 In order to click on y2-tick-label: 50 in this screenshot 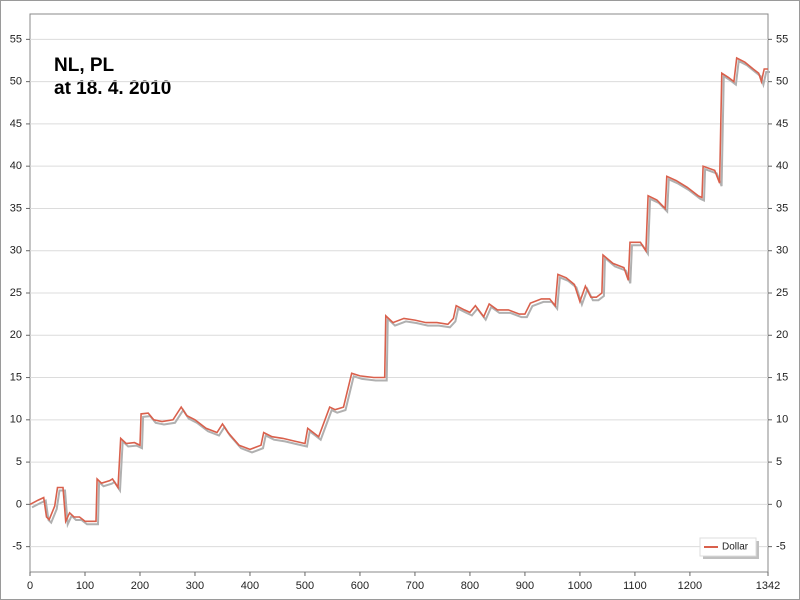, I will do `click(782, 82)`.